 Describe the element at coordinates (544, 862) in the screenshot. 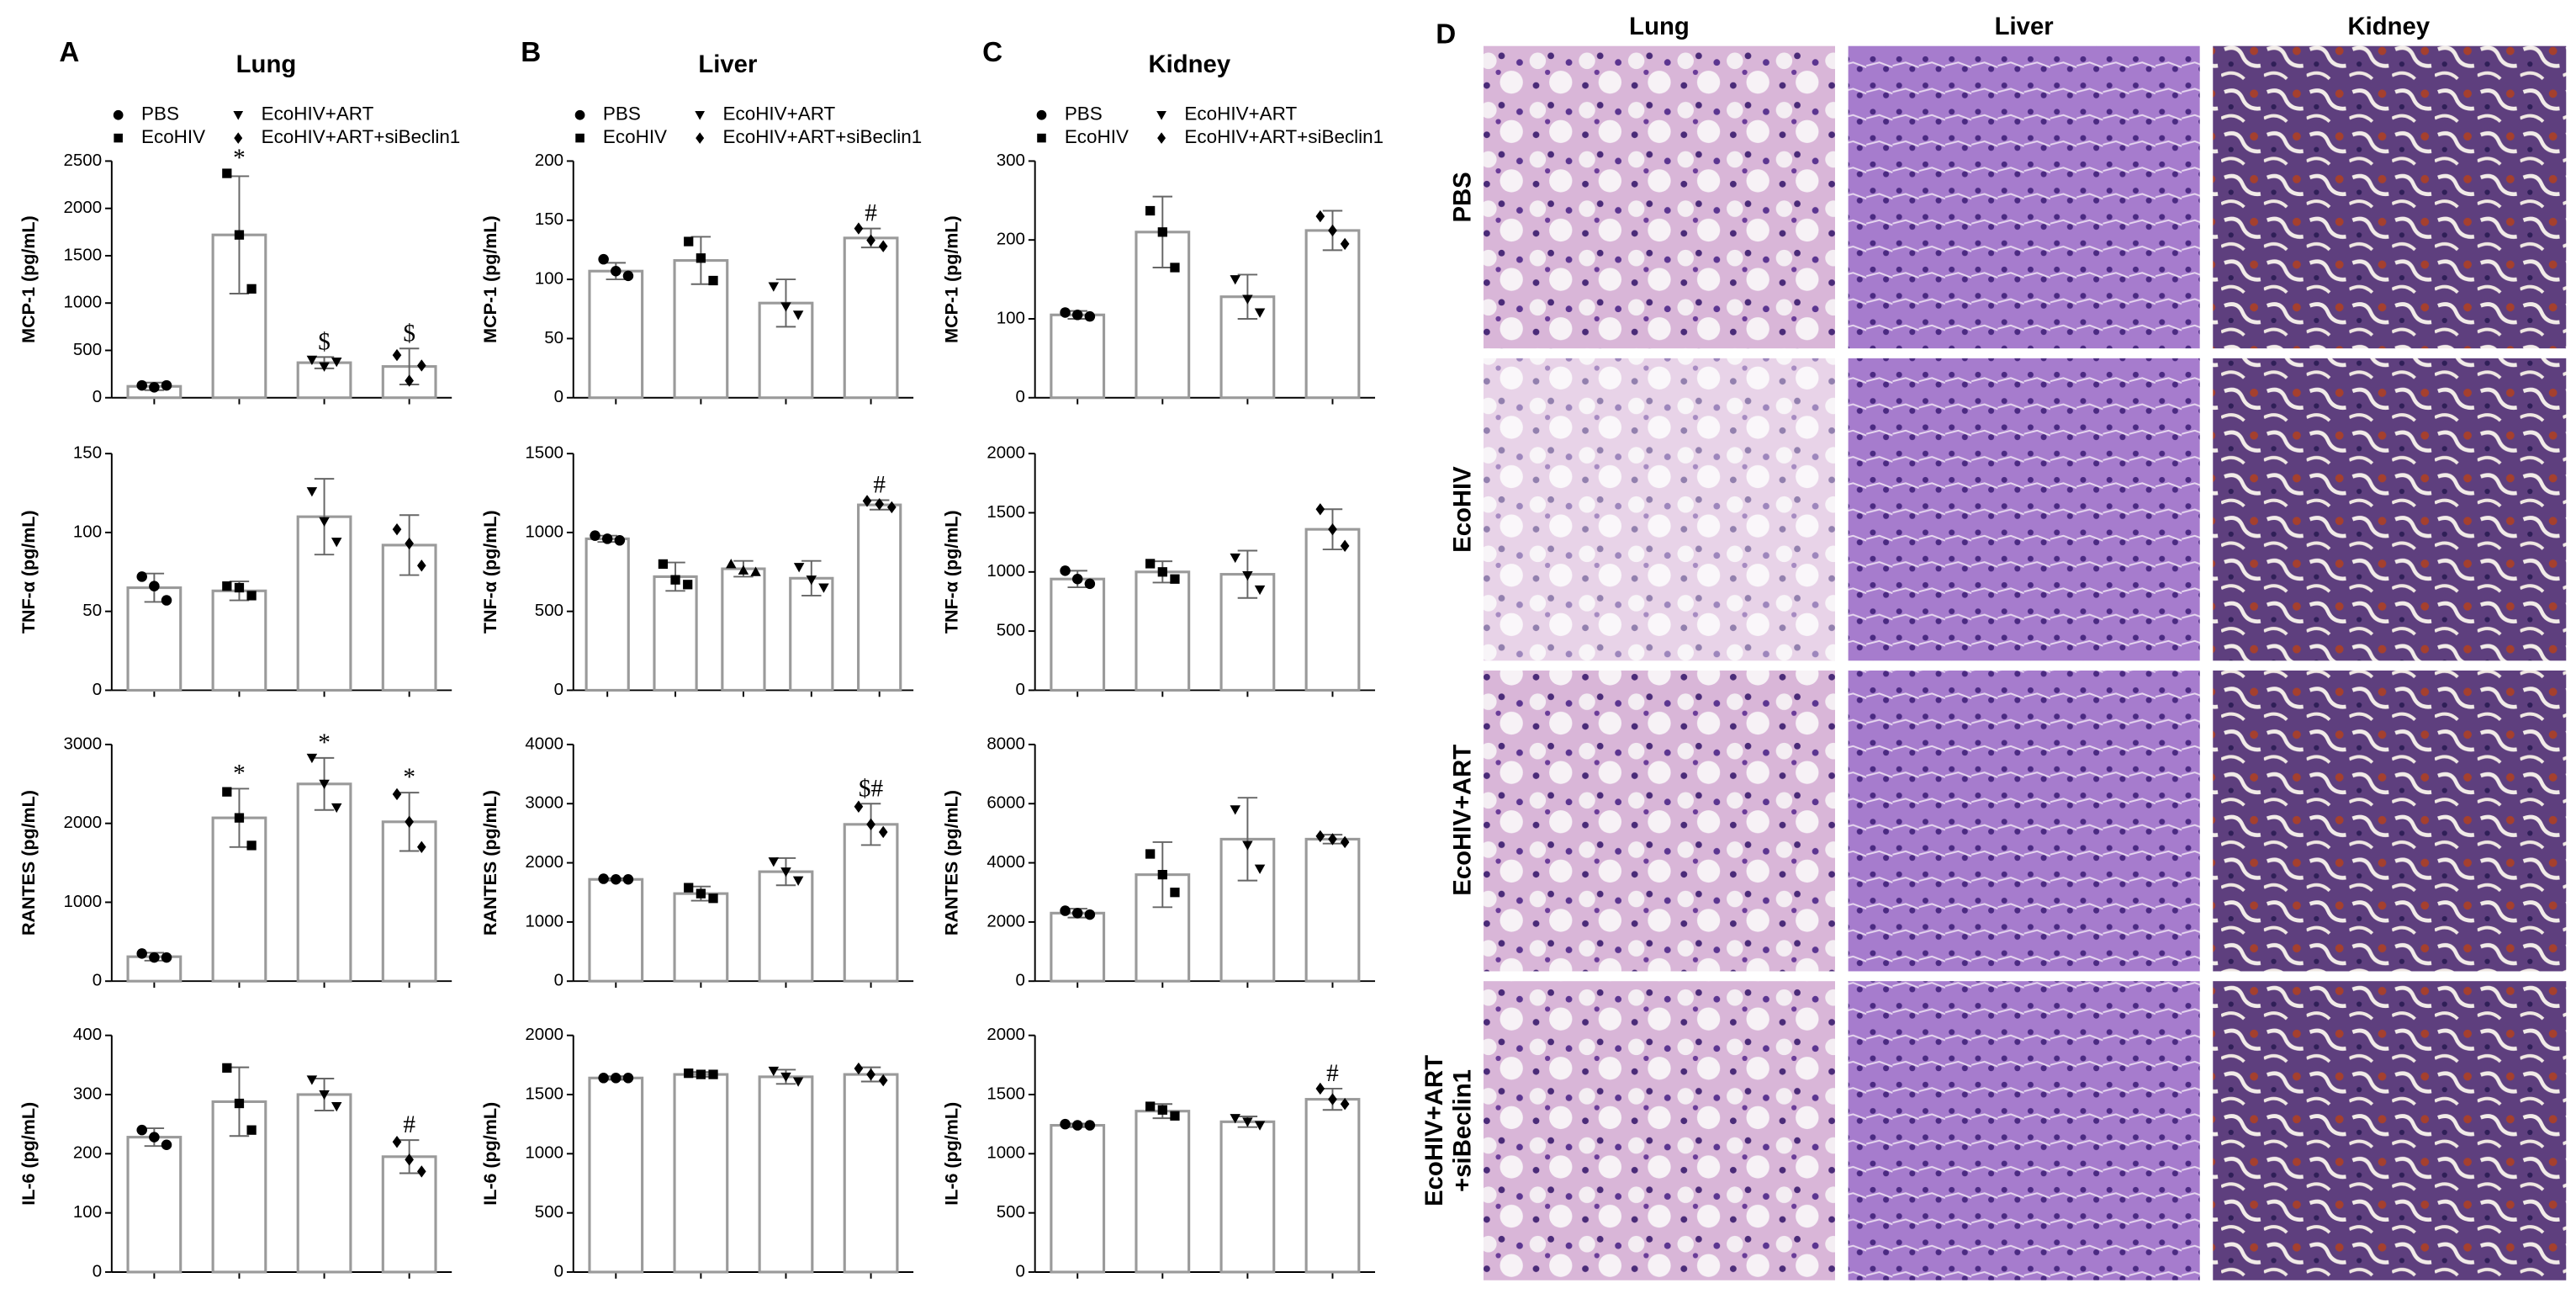

I see `y-tick-label: 2000` at that location.